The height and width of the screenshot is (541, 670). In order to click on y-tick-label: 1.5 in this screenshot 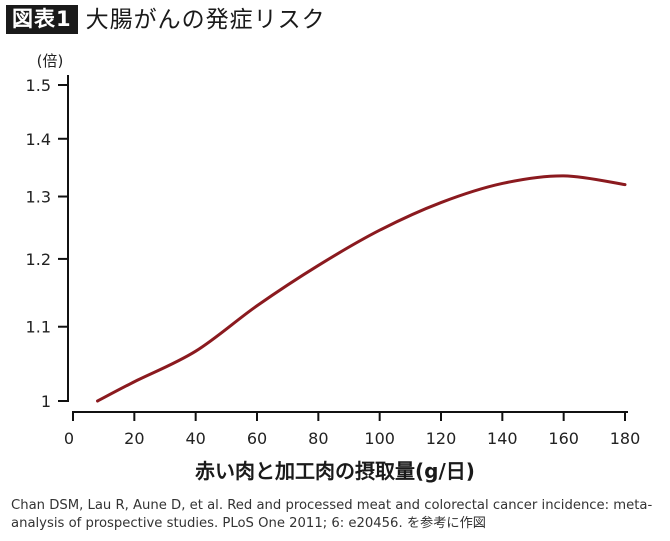, I will do `click(38, 85)`.